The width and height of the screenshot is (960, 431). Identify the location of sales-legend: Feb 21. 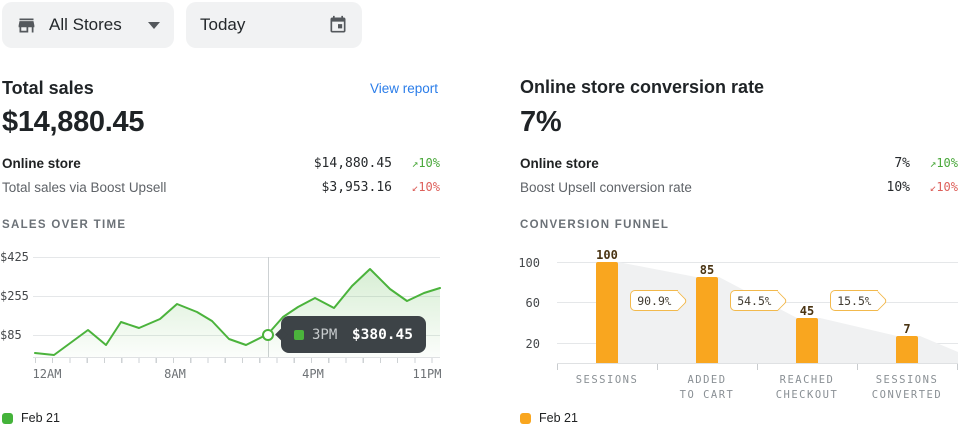
(31, 418).